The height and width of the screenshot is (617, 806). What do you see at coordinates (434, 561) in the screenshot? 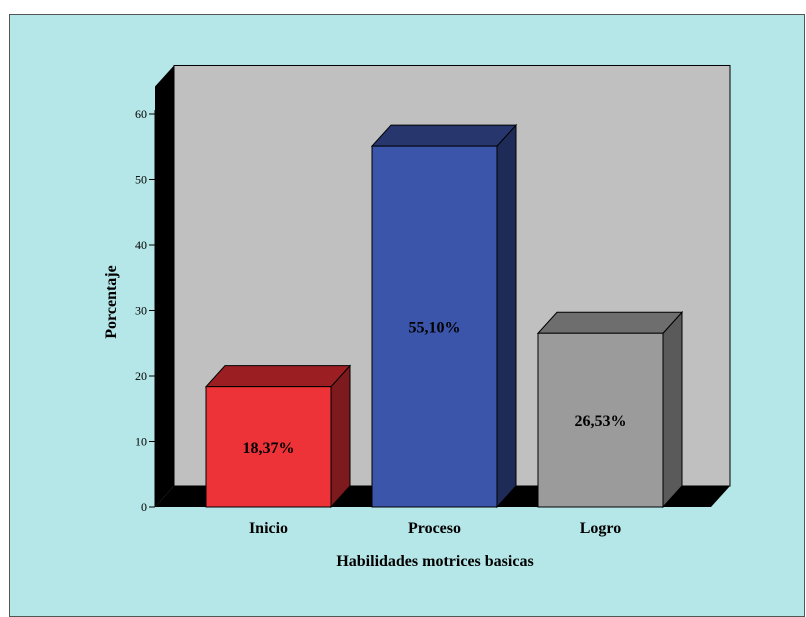
I see `x-axis-label: Habilidades motrices basicas` at bounding box center [434, 561].